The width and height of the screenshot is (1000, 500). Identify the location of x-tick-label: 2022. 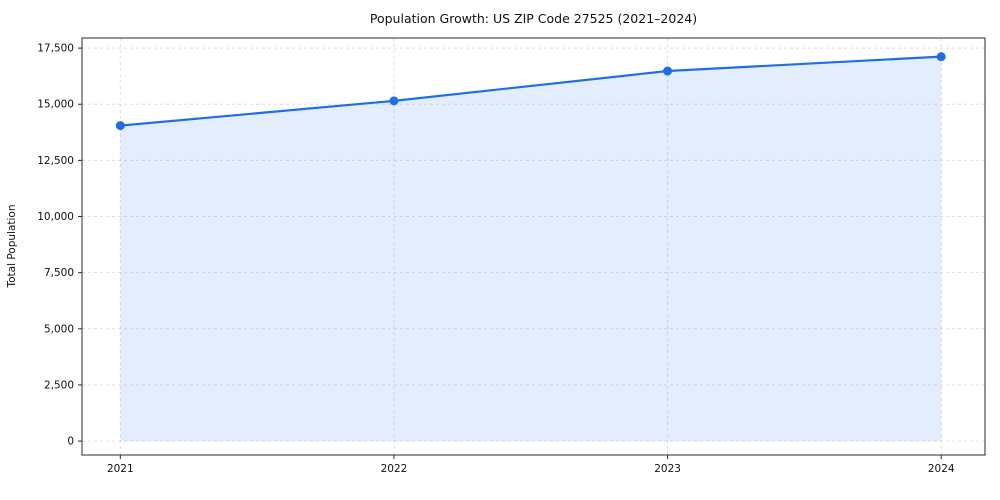
(394, 469).